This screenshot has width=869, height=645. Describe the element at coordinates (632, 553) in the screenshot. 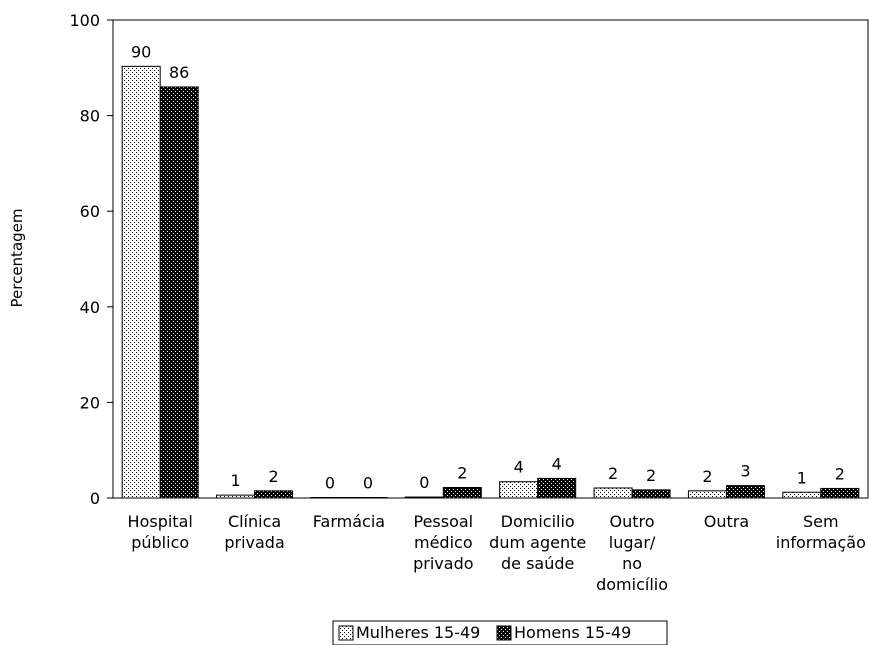

I see `category-label: Outro lugar/no domicílio` at that location.